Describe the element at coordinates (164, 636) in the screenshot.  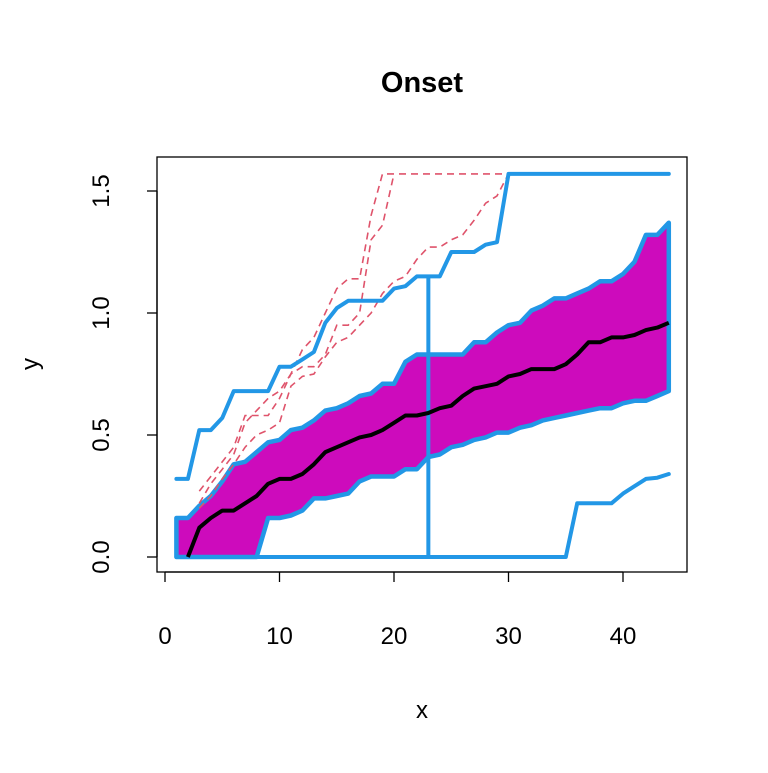
I see `x-tick-label: 0` at that location.